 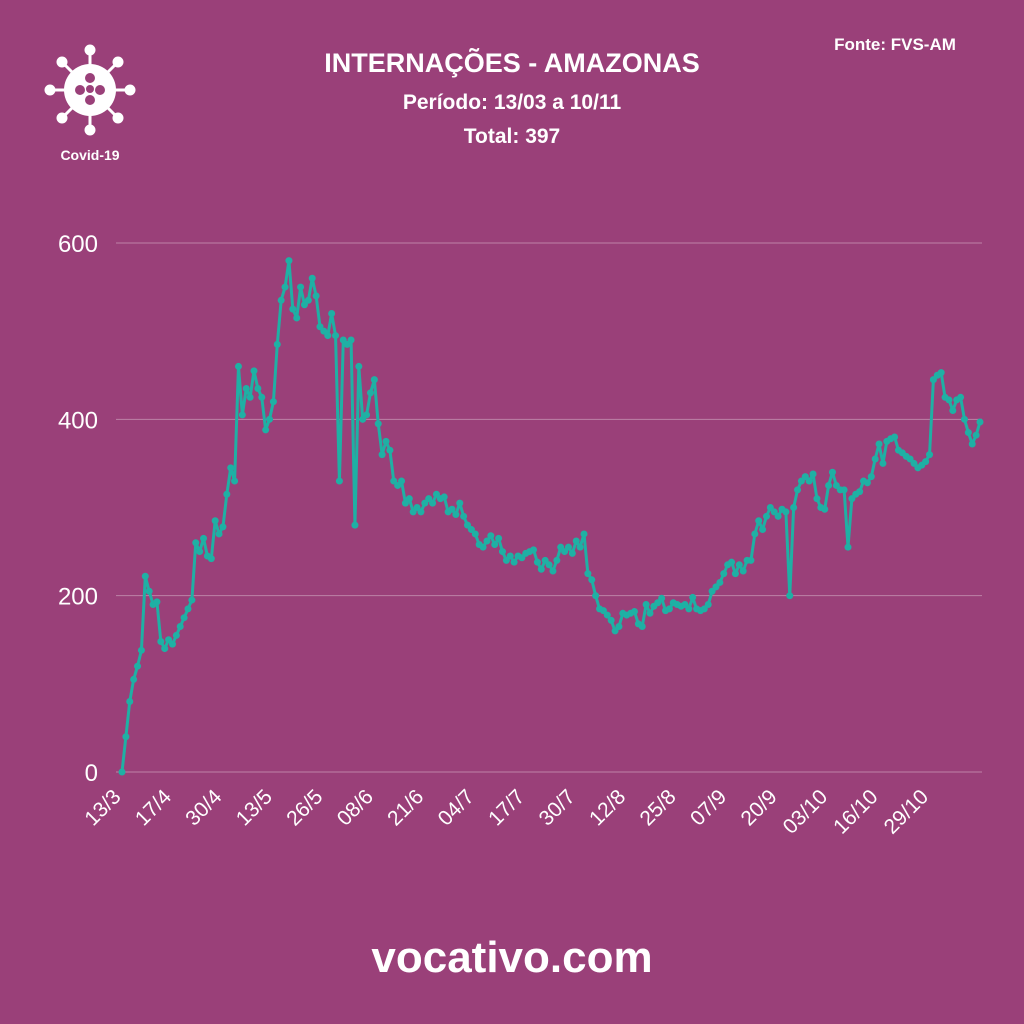 I want to click on y-tick-label: 600, so click(x=78, y=244).